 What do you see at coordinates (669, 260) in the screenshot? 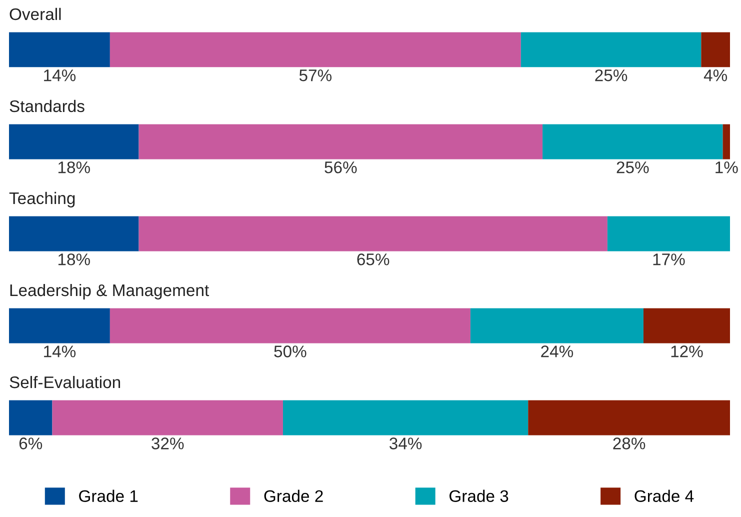
I see `data-label: 17%` at bounding box center [669, 260].